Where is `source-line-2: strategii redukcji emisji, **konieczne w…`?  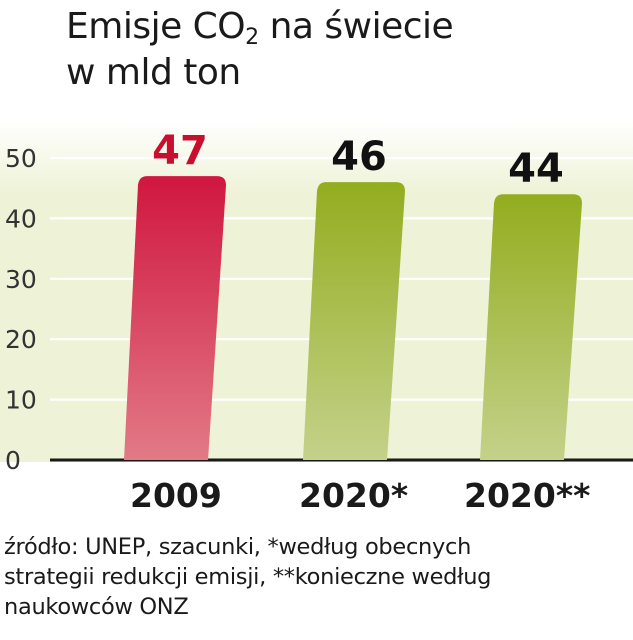 source-line-2: strategii redukcji emisji, **konieczne w… is located at coordinates (248, 577).